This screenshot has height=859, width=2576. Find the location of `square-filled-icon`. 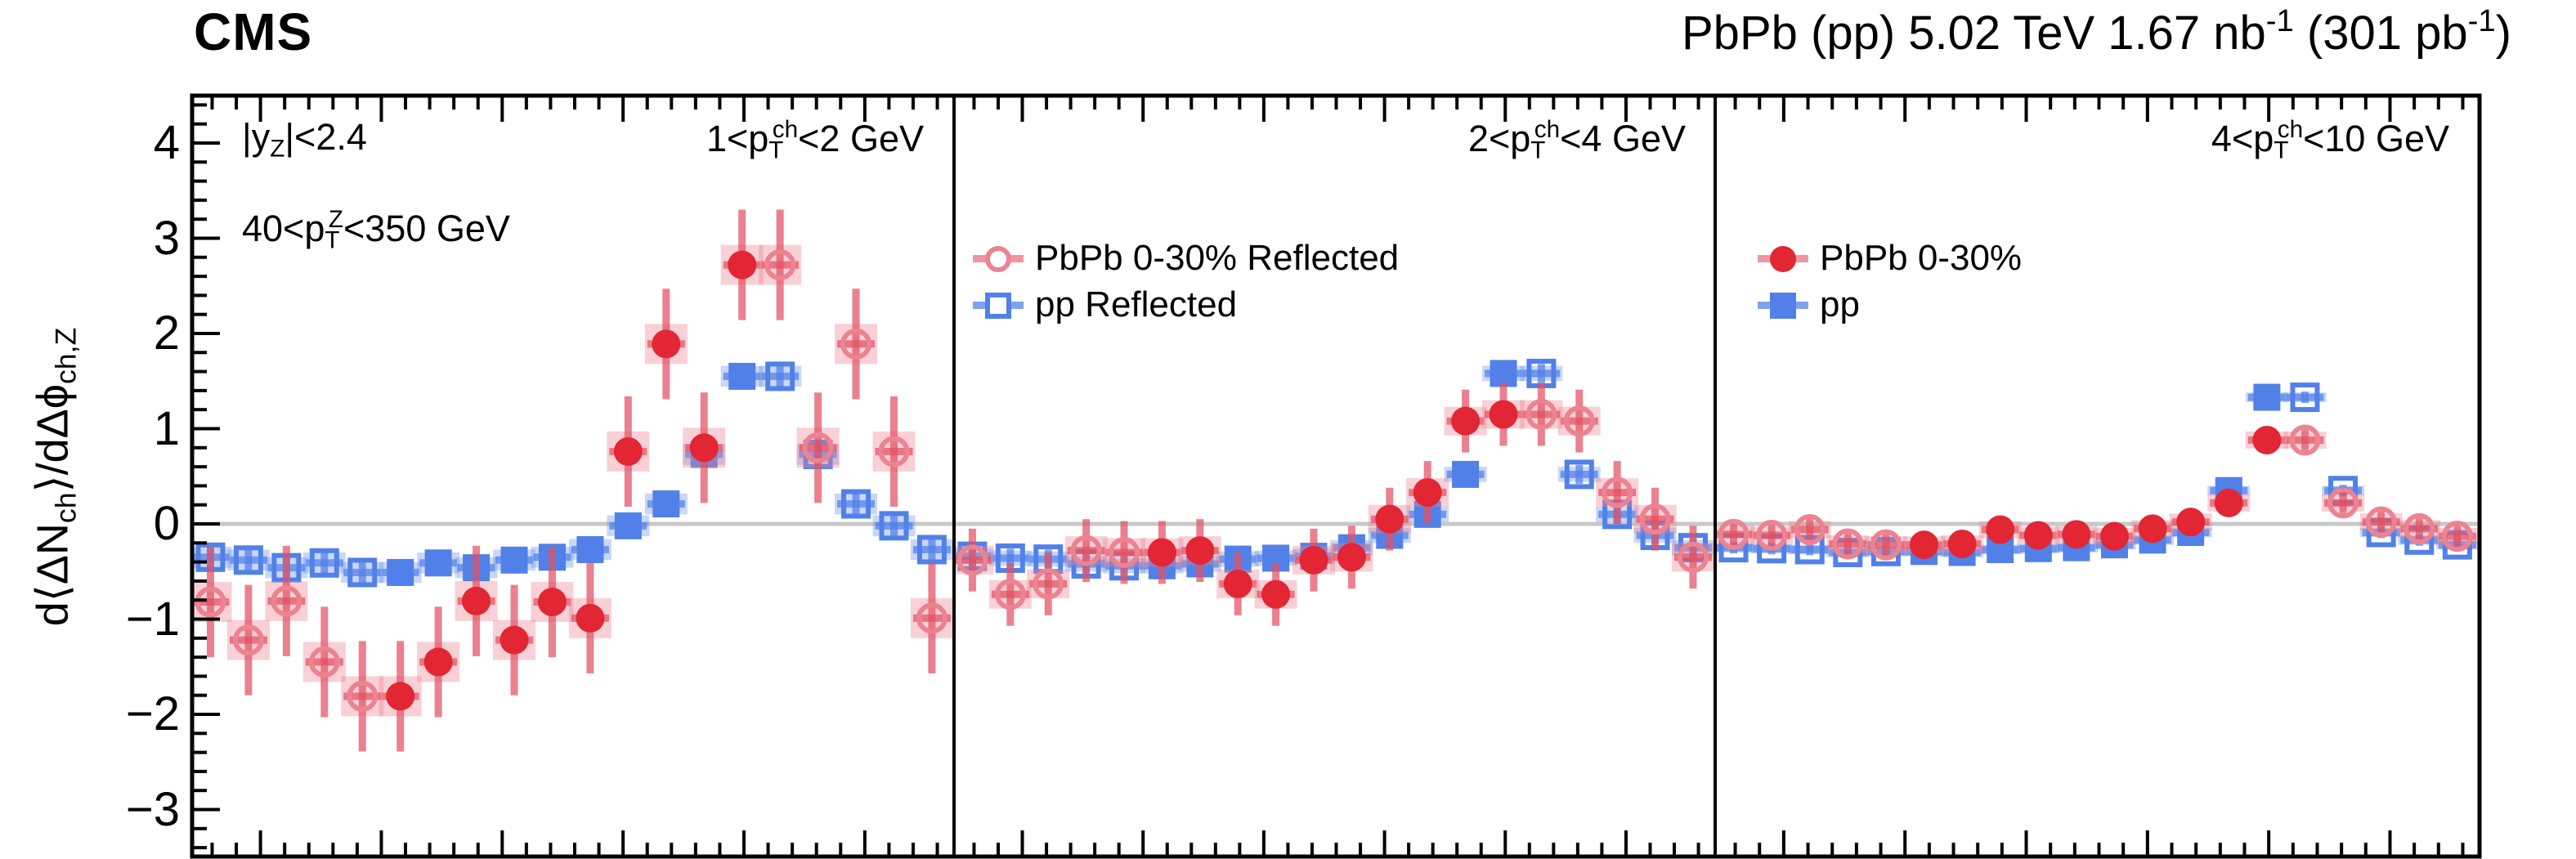

square-filled-icon is located at coordinates (1783, 305).